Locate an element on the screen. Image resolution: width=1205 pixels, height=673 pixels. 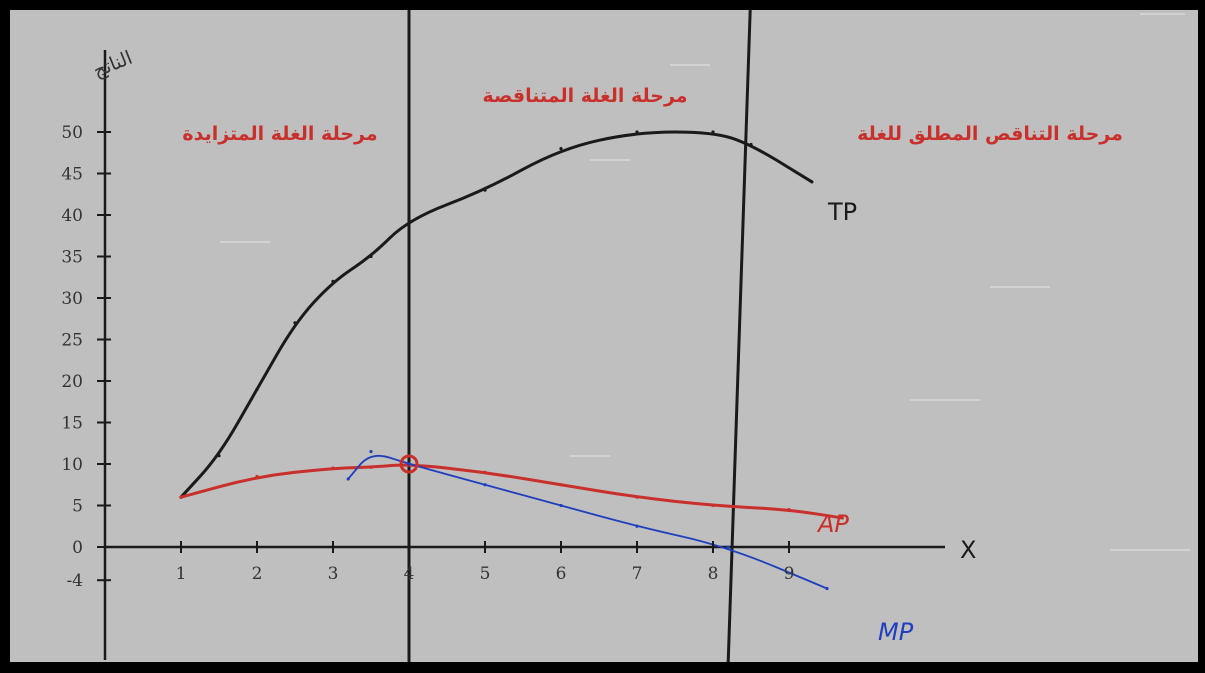
y-tick-label: 15 is located at coordinates (72, 424).